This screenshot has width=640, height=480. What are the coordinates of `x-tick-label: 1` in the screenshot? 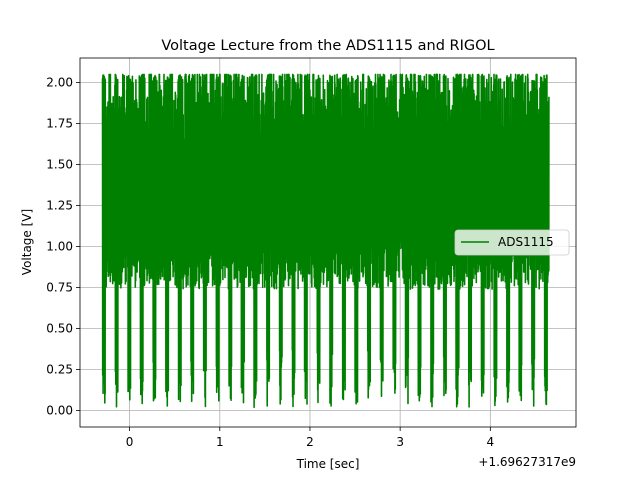 It's located at (220, 442).